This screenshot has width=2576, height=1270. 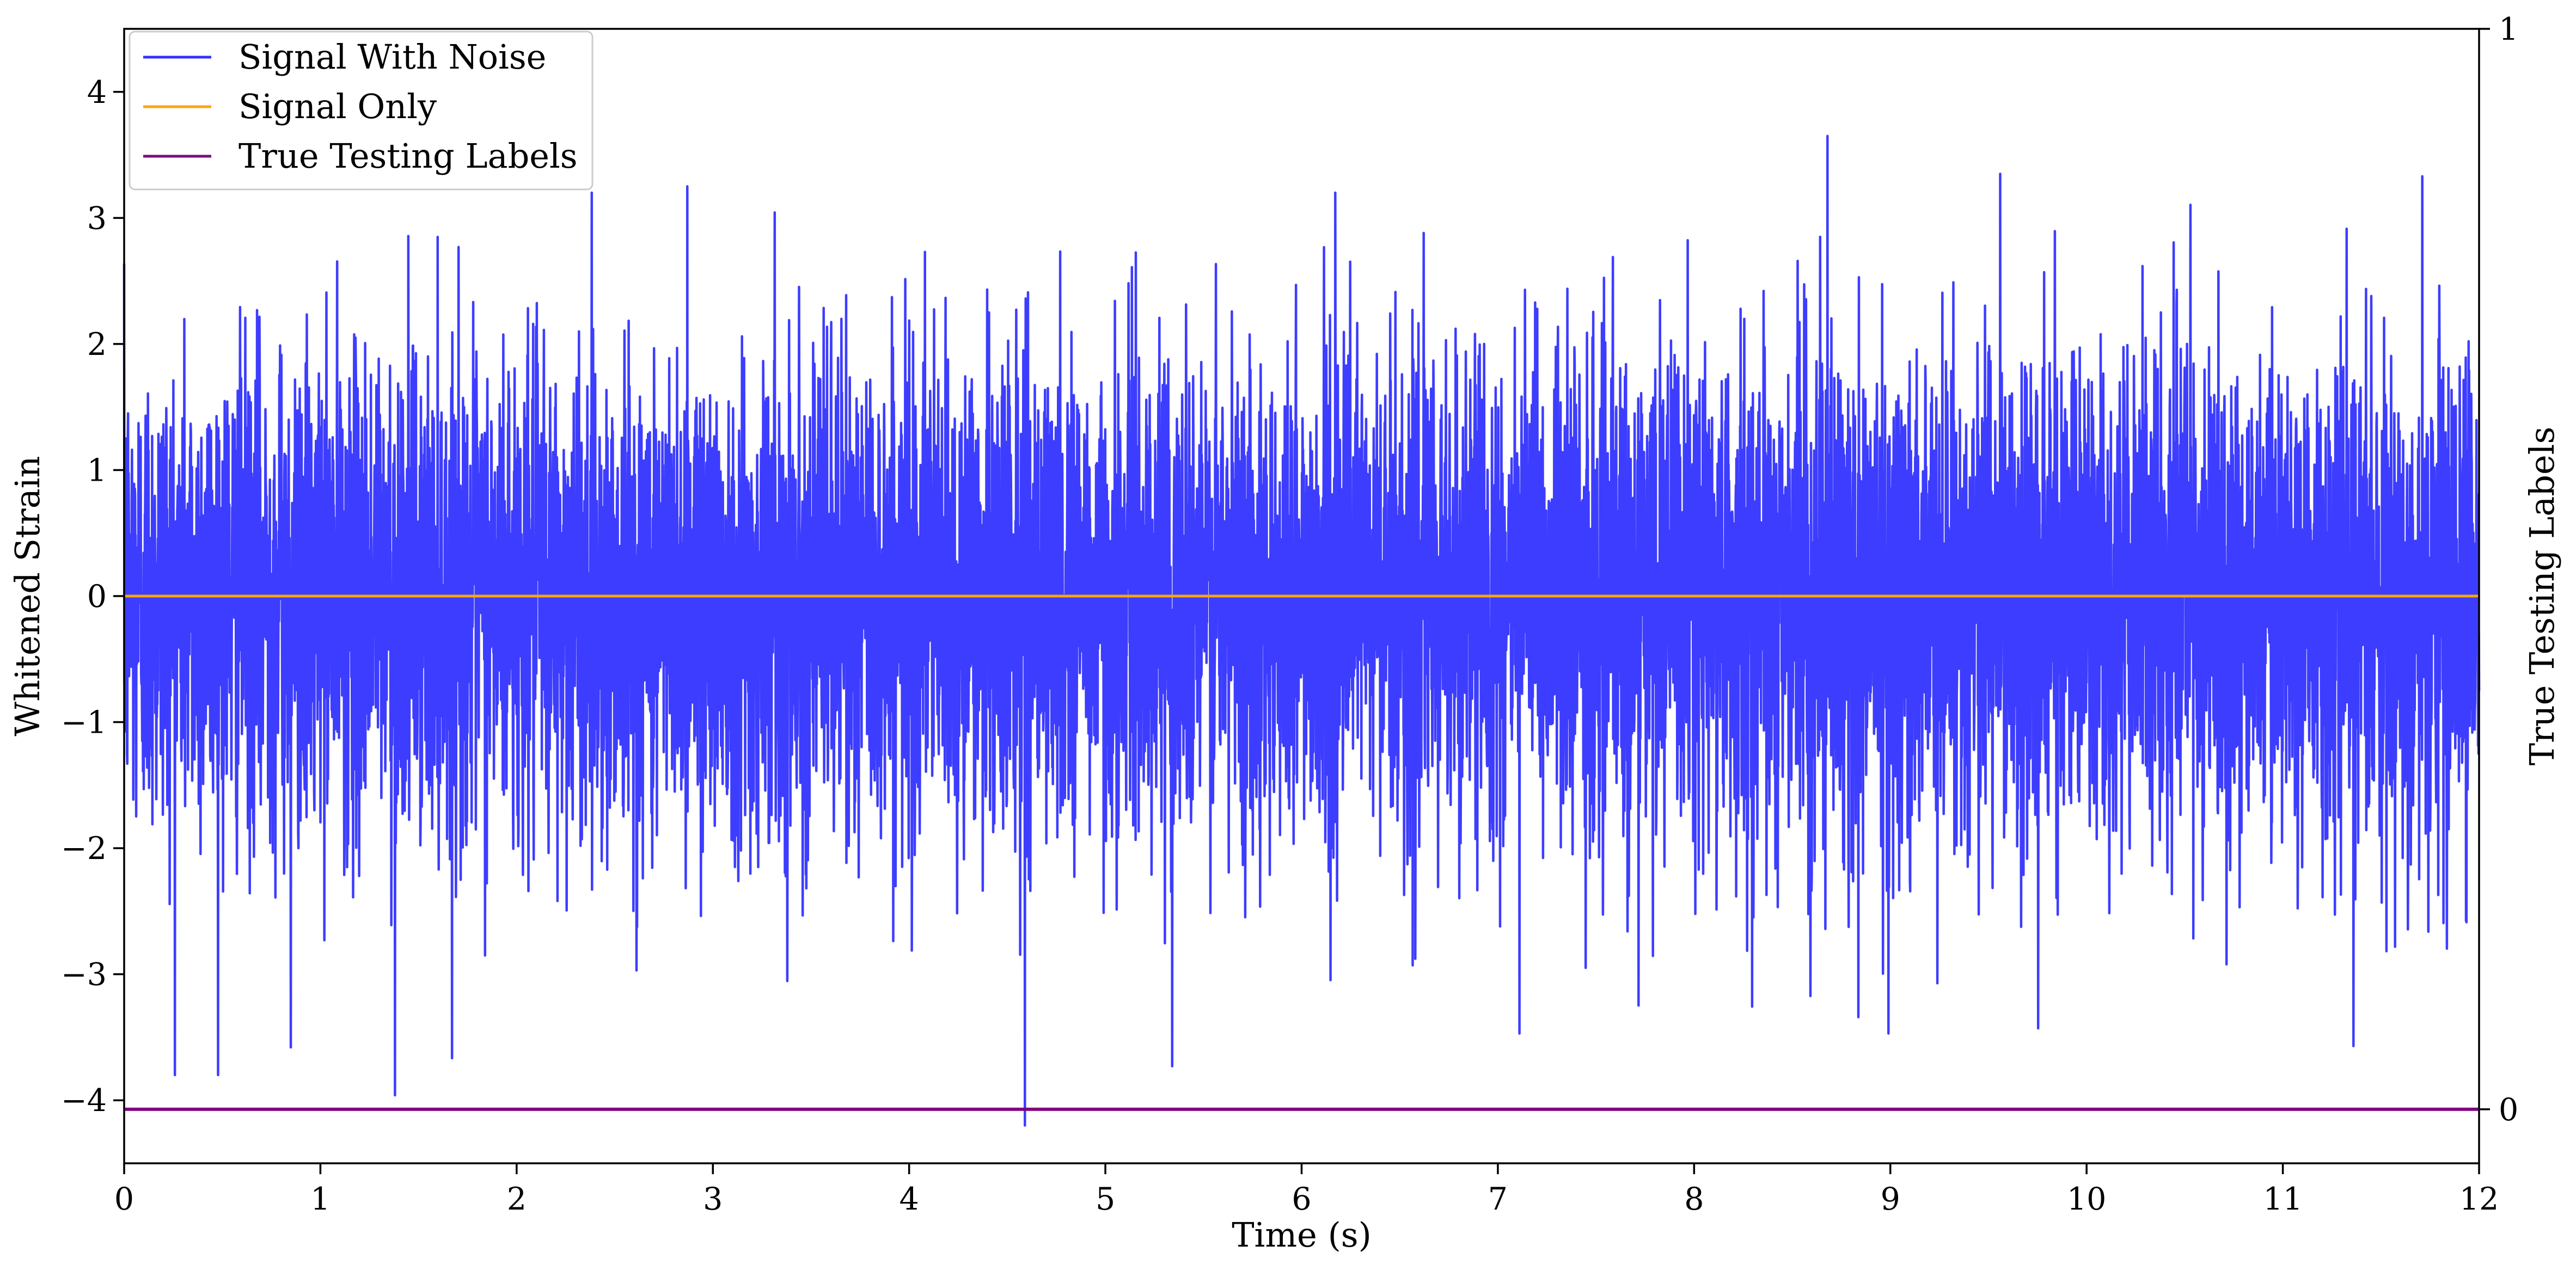 I want to click on y-tick-label: −2, so click(x=84, y=849).